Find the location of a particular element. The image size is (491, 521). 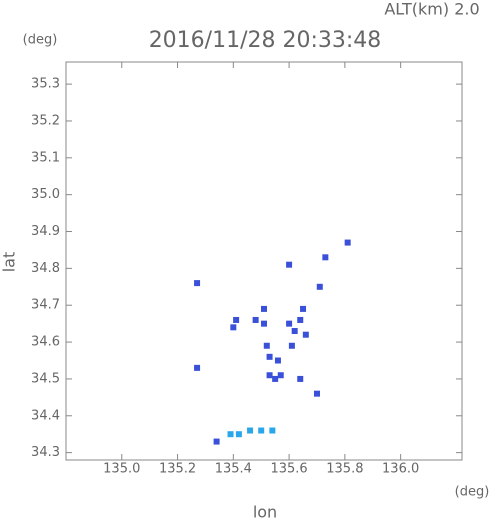

y-axis-label: lat is located at coordinates (9, 262).